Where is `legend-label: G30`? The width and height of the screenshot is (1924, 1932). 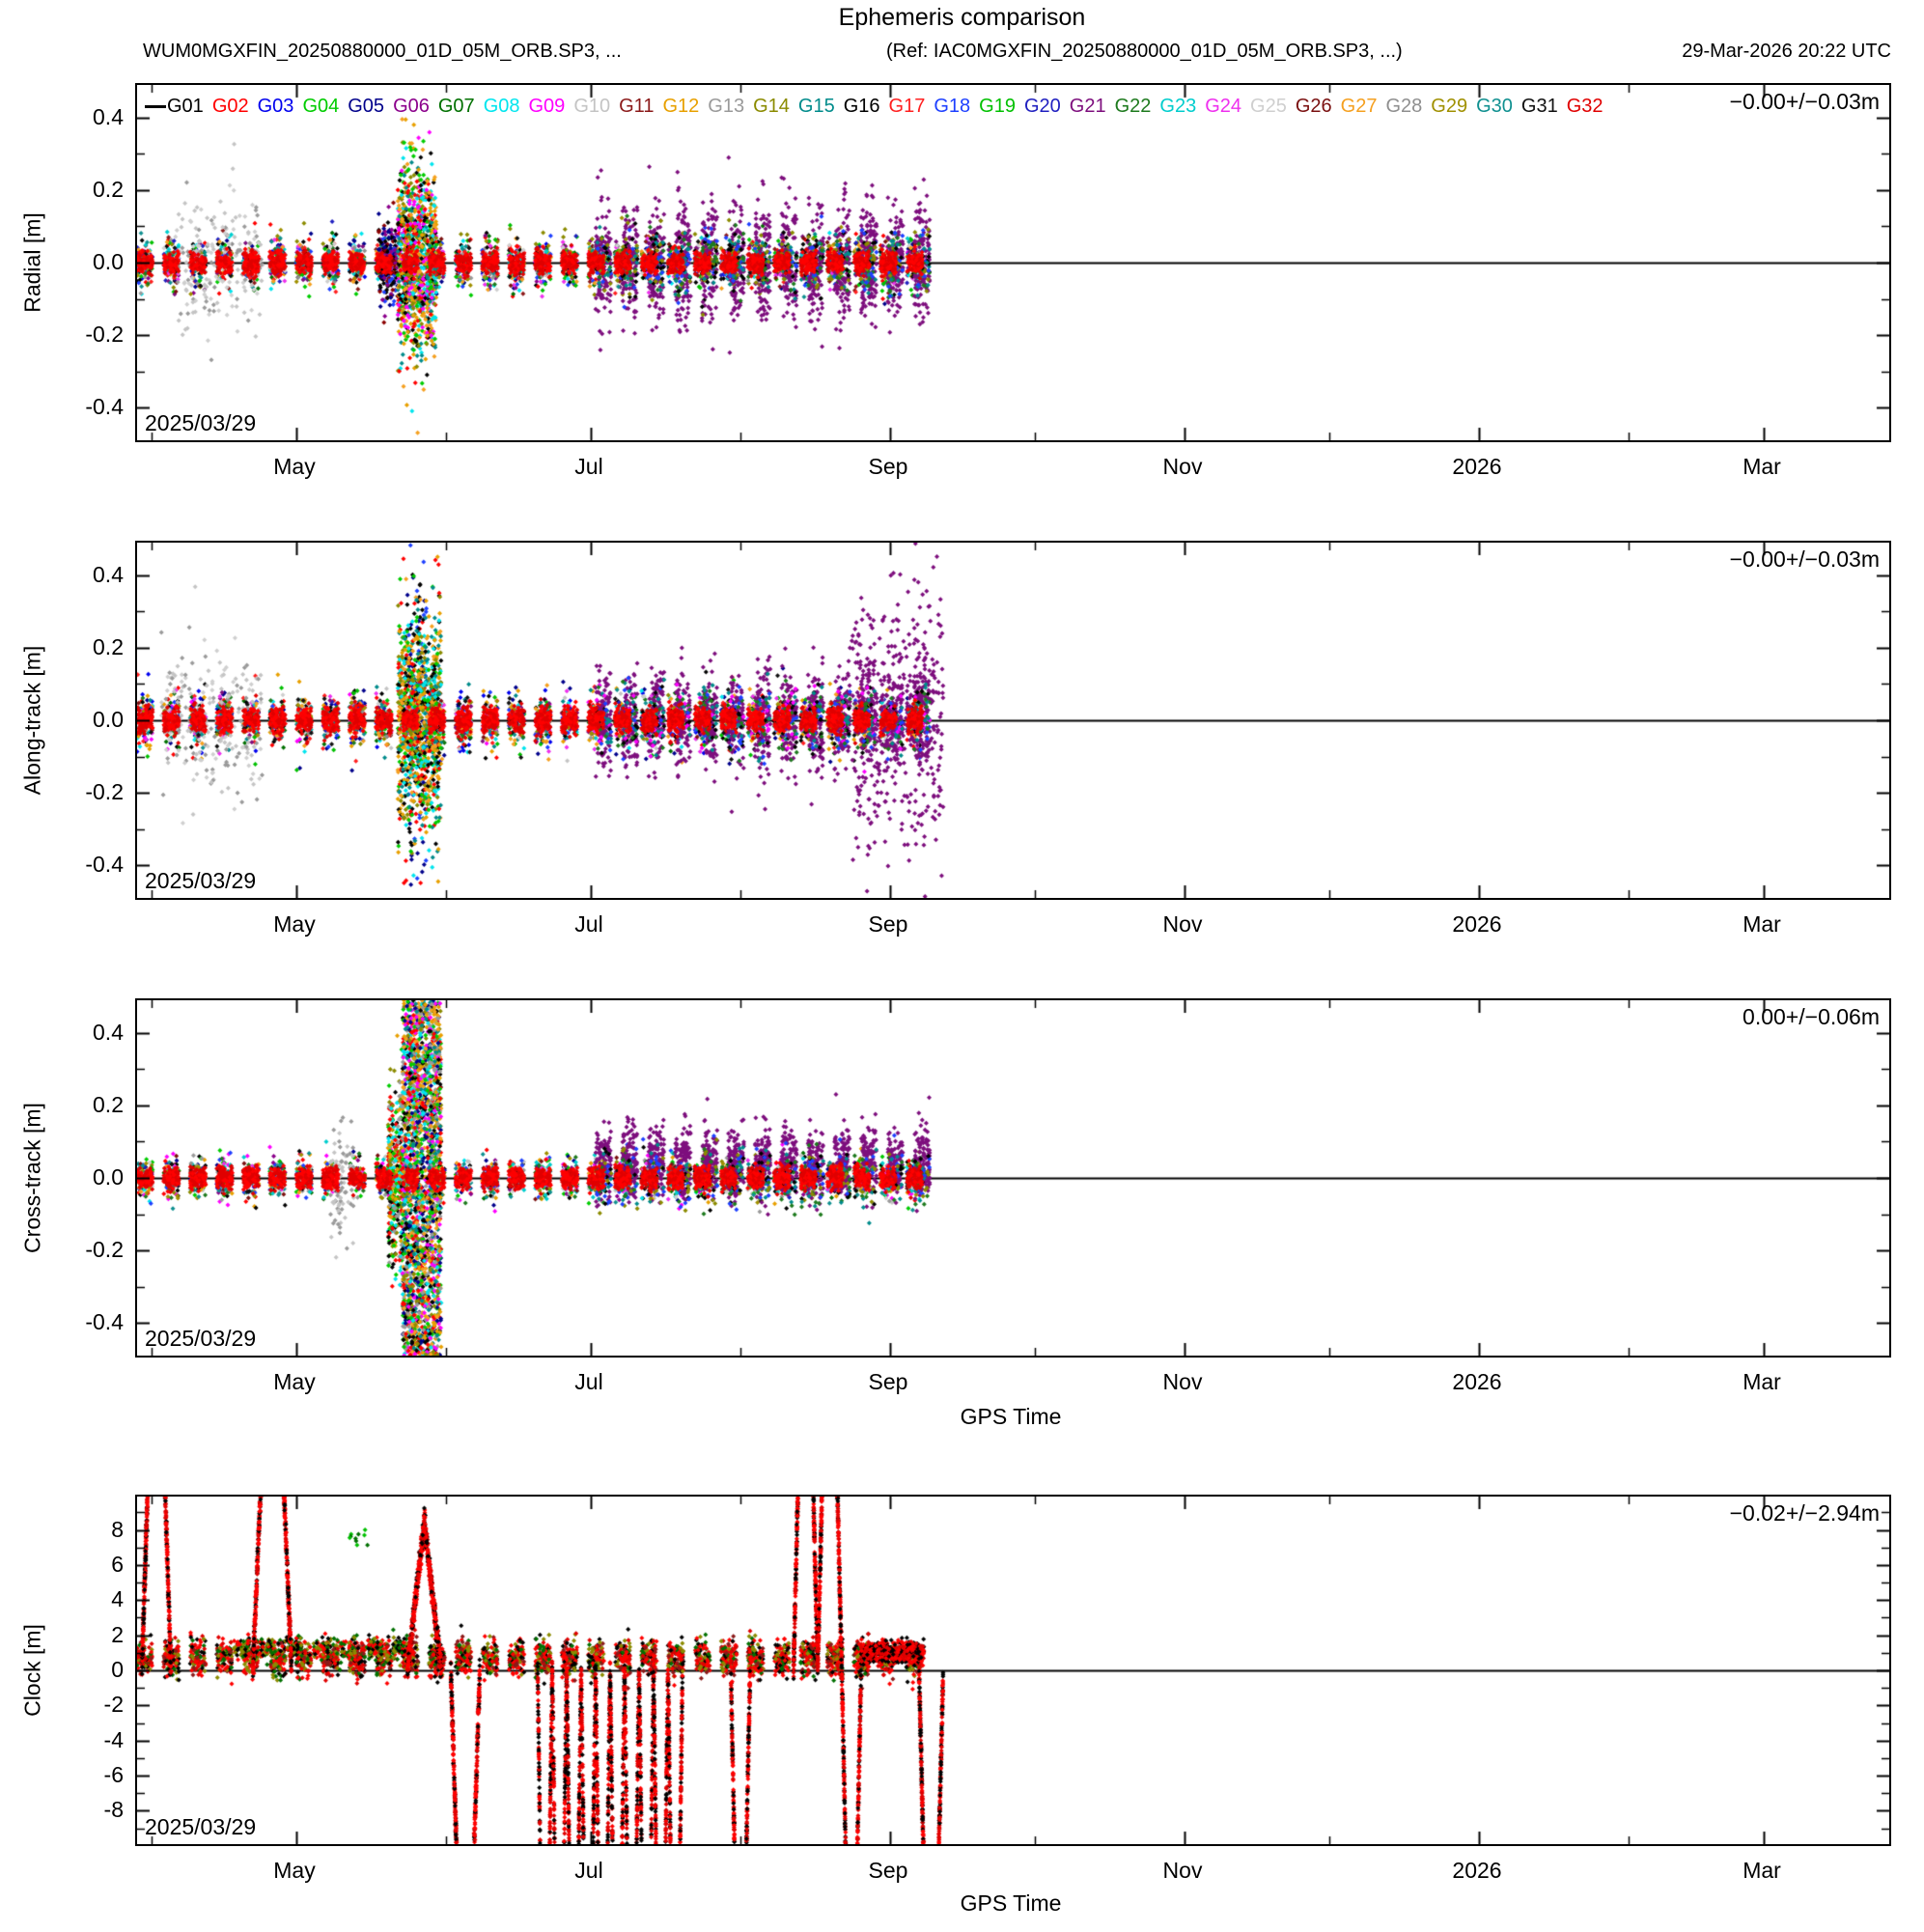 legend-label: G30 is located at coordinates (1494, 107).